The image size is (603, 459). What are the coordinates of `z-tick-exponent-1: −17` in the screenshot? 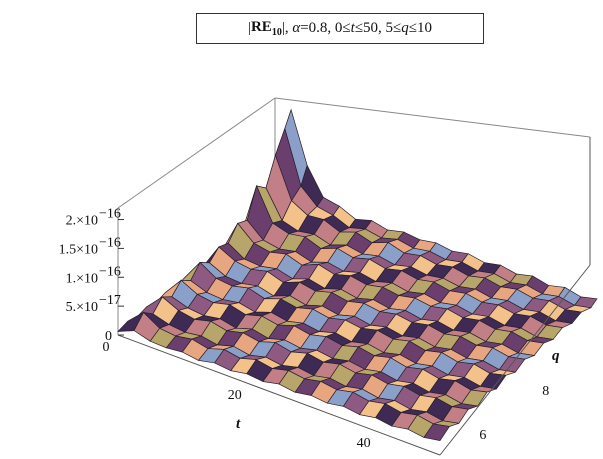 It's located at (110, 300).